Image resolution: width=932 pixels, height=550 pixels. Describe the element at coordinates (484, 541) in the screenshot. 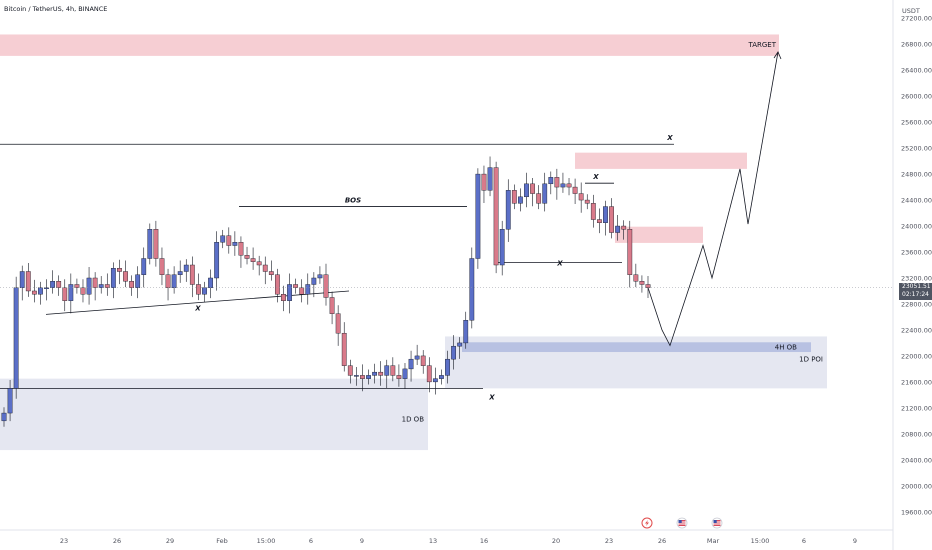

I see `time-tick-label: 16` at that location.